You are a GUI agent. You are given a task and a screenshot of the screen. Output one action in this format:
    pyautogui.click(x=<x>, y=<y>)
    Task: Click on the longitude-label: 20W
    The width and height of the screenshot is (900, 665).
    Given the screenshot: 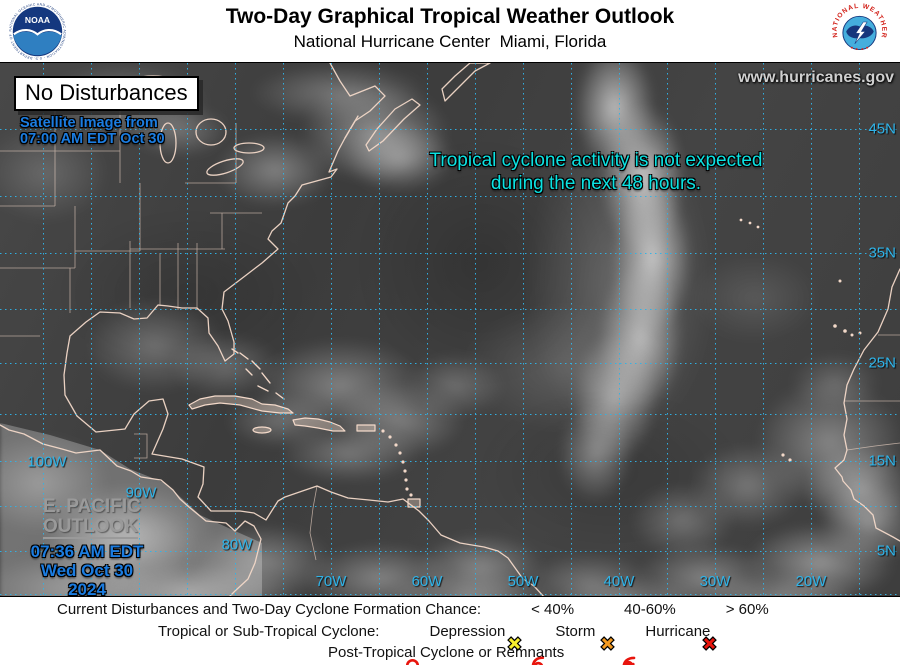 What is the action you would take?
    pyautogui.click(x=811, y=581)
    